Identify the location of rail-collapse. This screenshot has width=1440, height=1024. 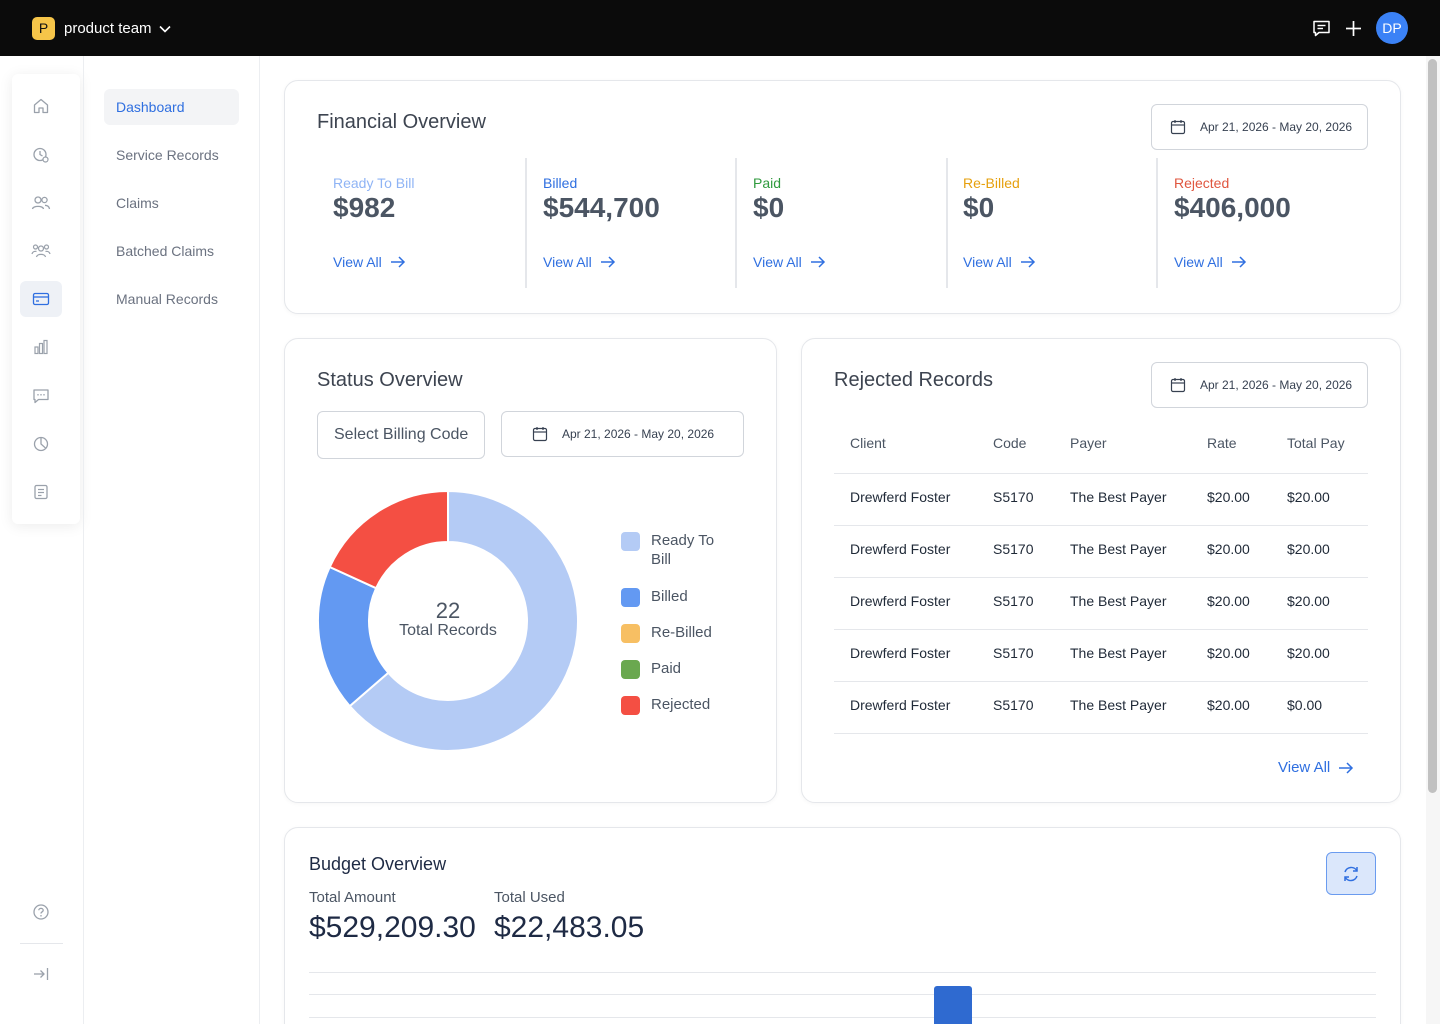
(41, 974).